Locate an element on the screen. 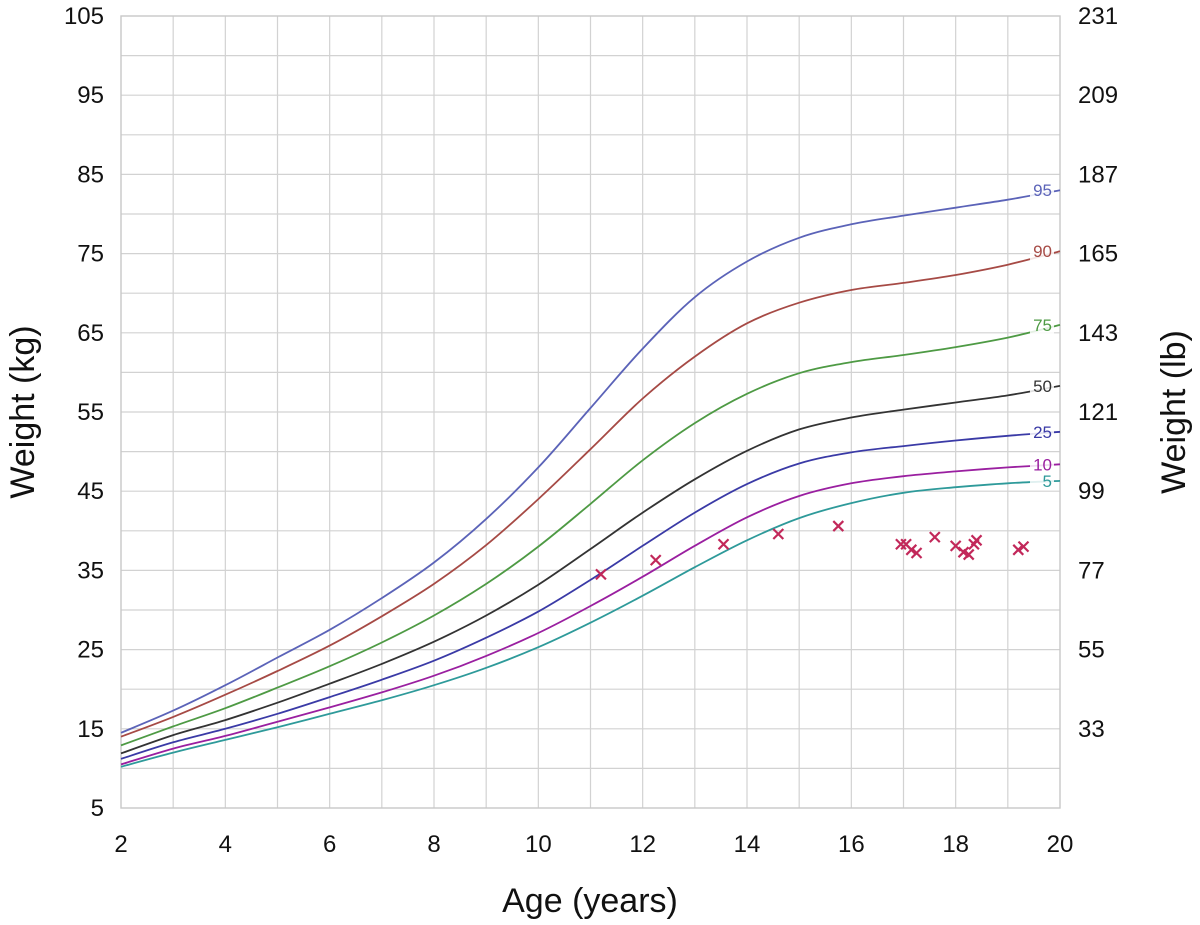 This screenshot has height=925, width=1200. y2-tick-label: 99 is located at coordinates (1091, 491).